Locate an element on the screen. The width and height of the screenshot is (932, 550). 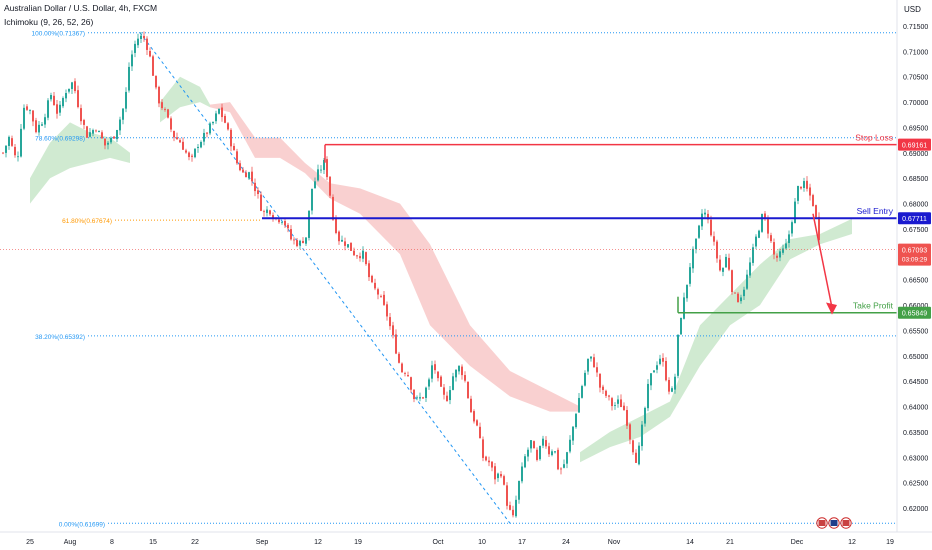
forecast-arrow-line is located at coordinates (822, 260).